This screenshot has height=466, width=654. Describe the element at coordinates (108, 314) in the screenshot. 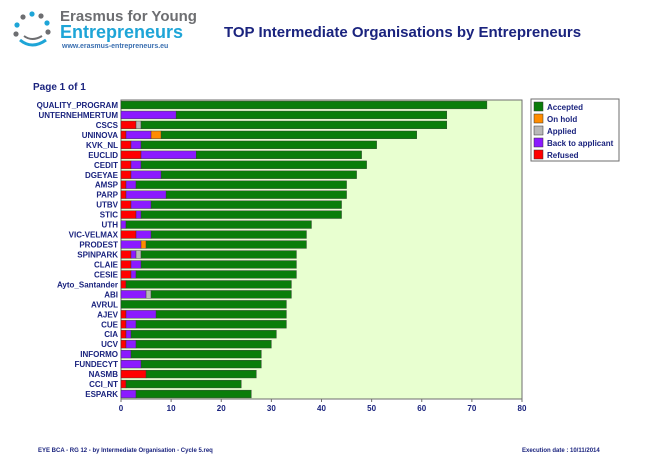

I see `category-label: AJEV` at that location.